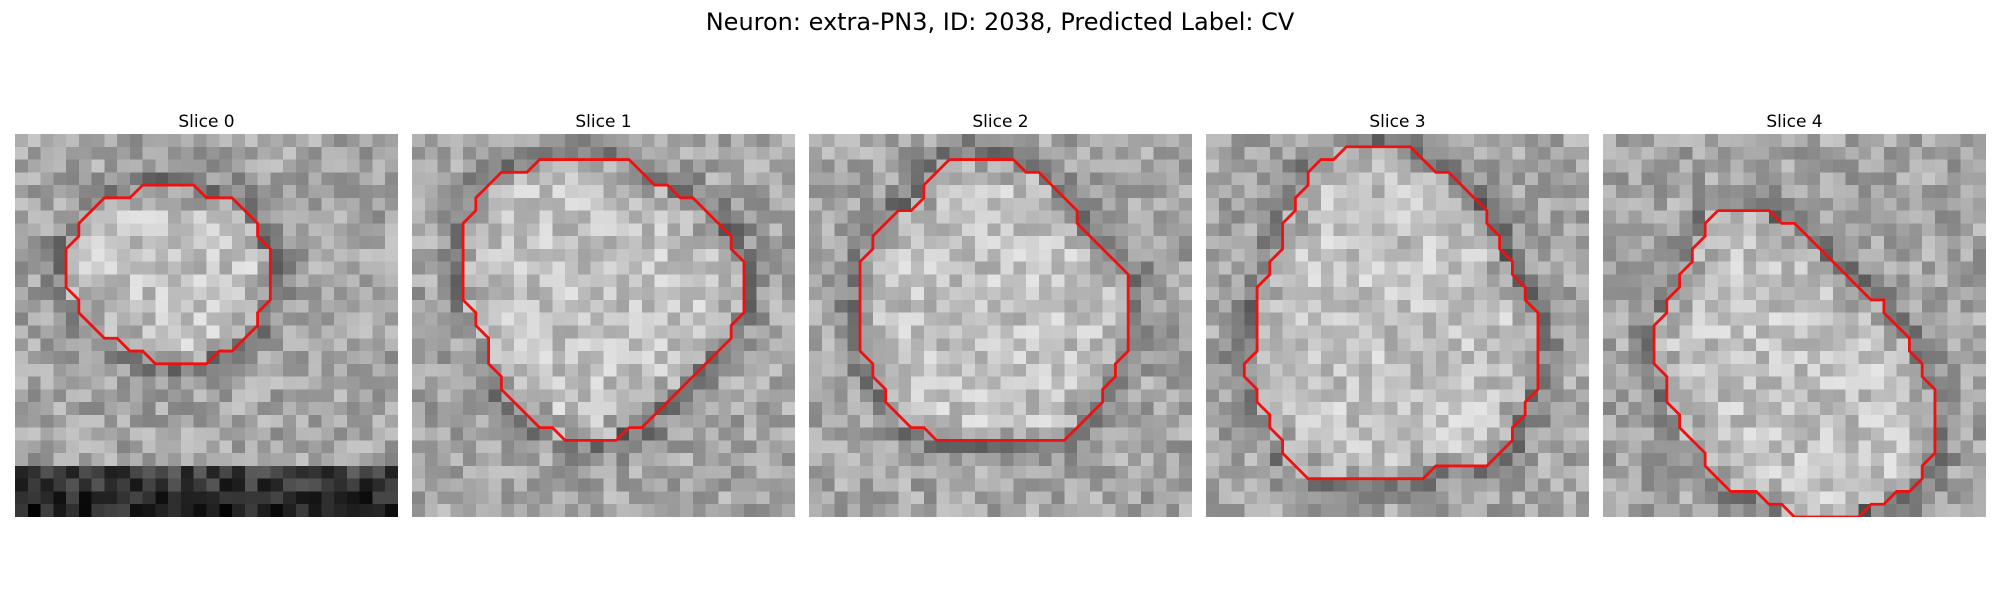 The image size is (2000, 600). What do you see at coordinates (1000, 122) in the screenshot?
I see `slice-title: Slice 2` at bounding box center [1000, 122].